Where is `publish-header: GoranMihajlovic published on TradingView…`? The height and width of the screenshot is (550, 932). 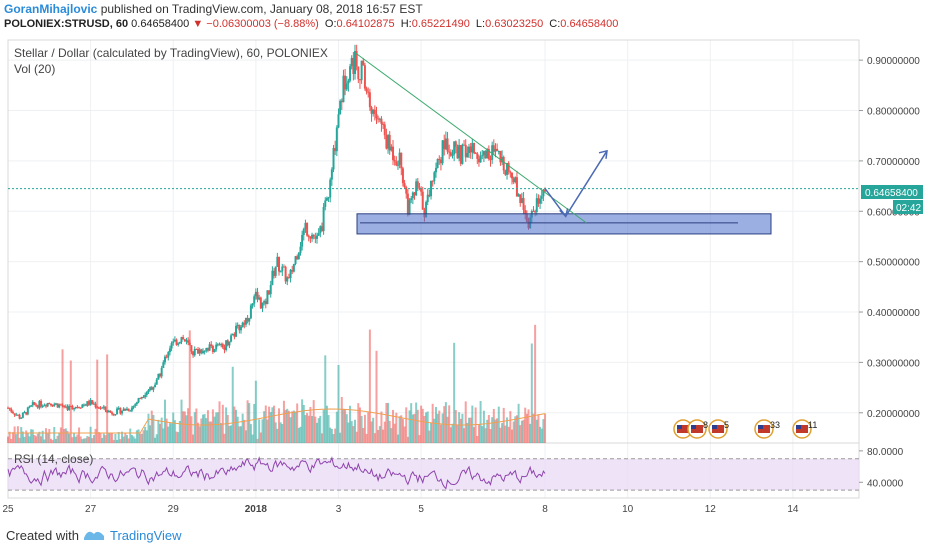
publish-header: GoranMihajlovic published on TradingView… is located at coordinates (213, 9).